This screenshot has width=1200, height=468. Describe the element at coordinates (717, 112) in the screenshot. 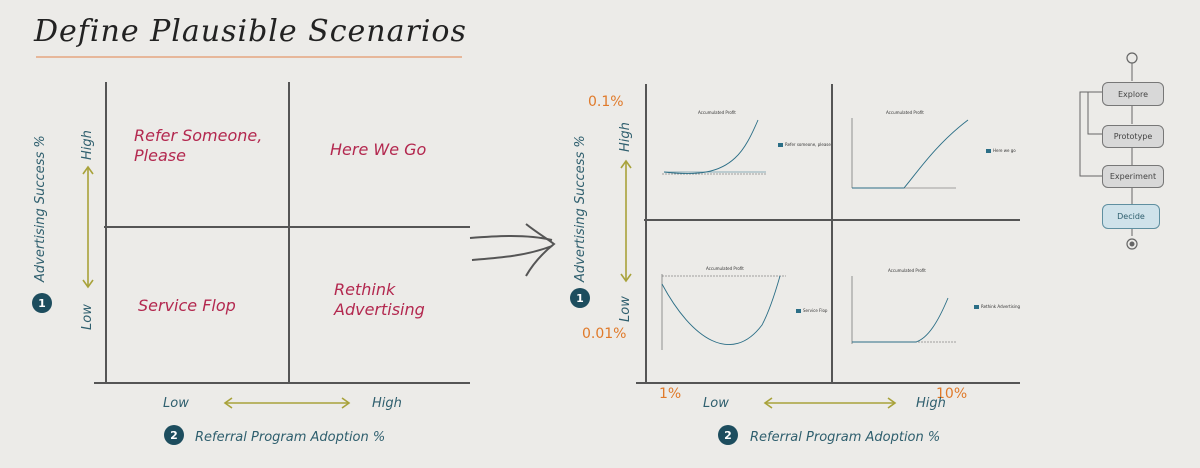

I see `mini-chart-top-left-title: Accumulated Profit` at that location.